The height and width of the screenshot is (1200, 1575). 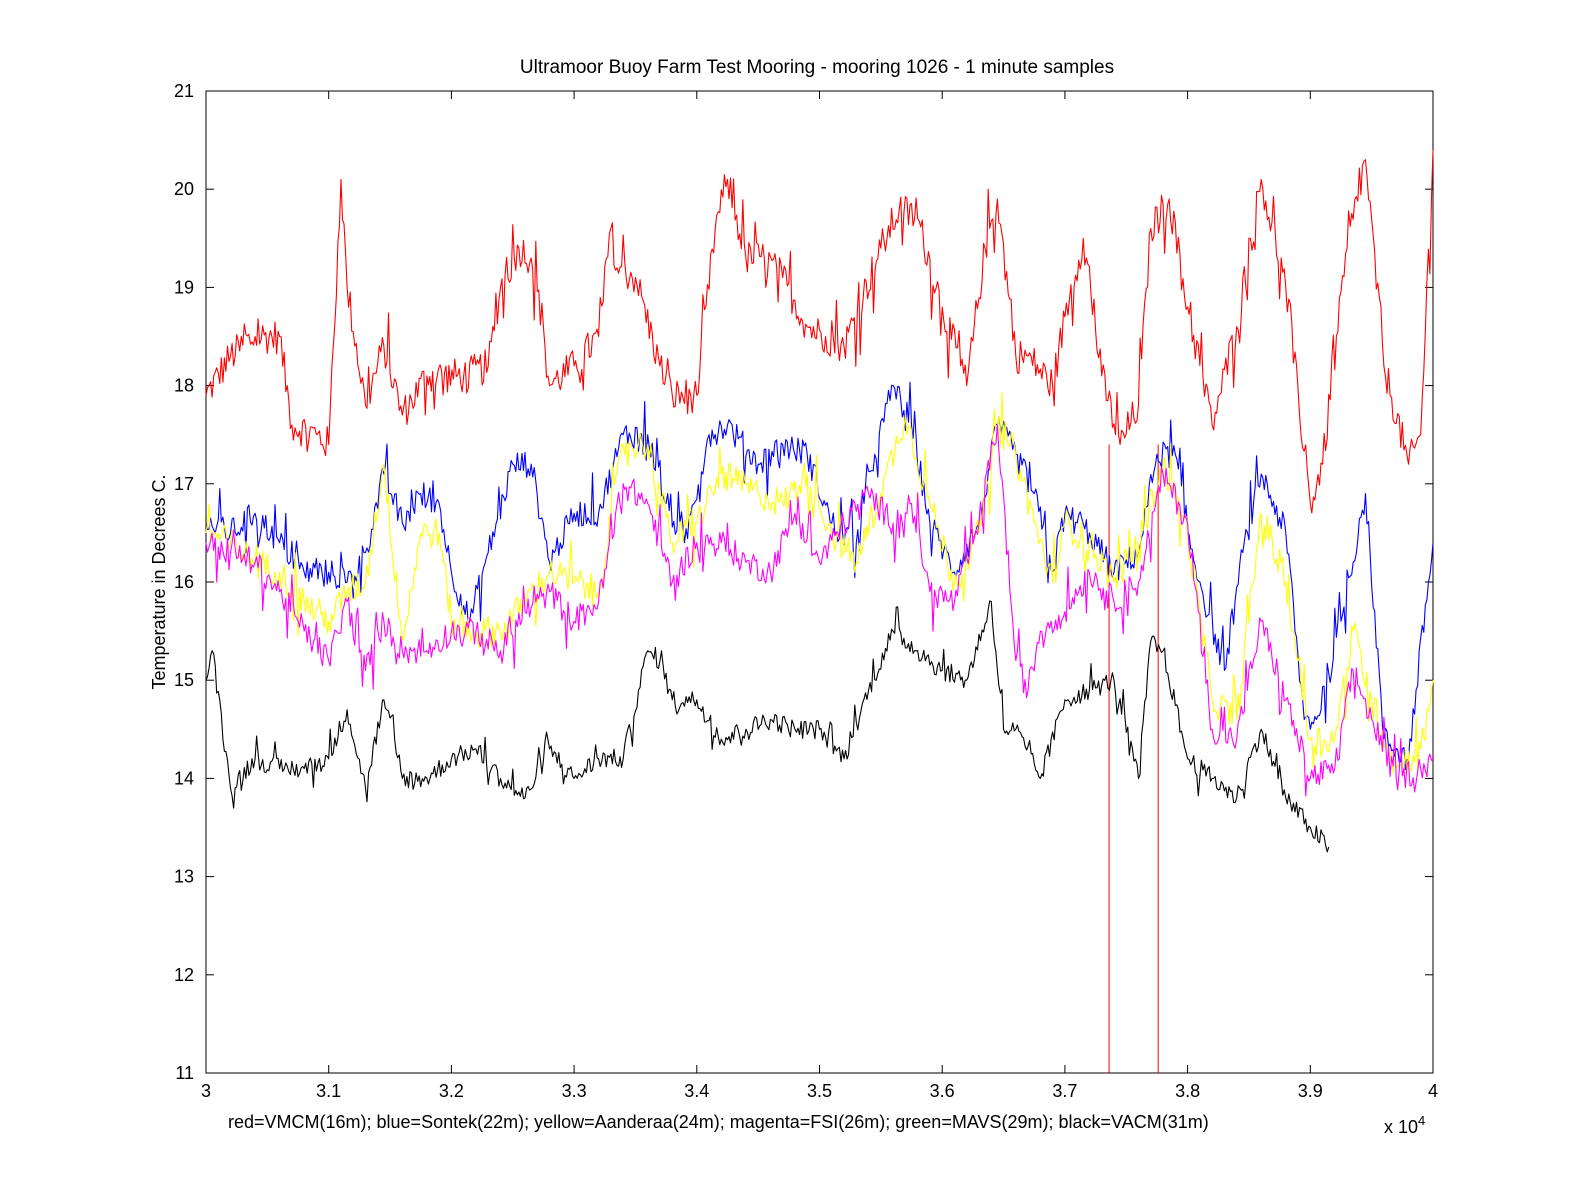 What do you see at coordinates (1310, 1091) in the screenshot?
I see `x-tick-label: 3.9` at bounding box center [1310, 1091].